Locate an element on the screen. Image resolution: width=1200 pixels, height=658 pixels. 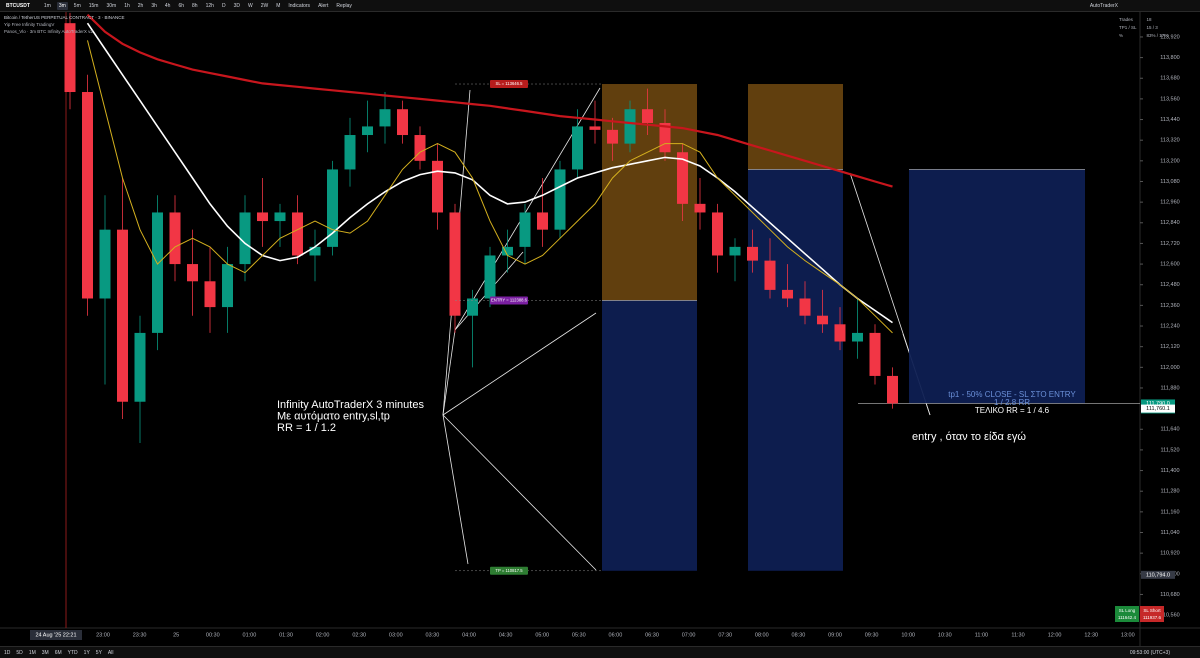
interval-button: 3h is located at coordinates (154, 5).